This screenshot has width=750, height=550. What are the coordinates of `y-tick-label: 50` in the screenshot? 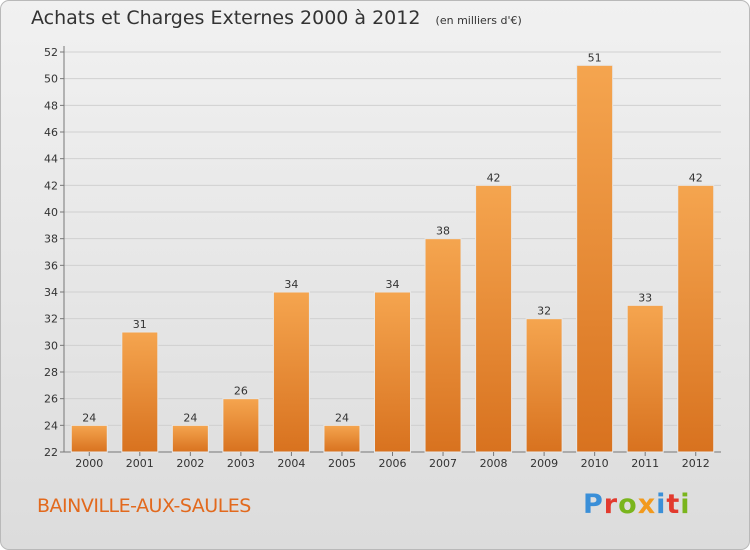 It's located at (51, 79).